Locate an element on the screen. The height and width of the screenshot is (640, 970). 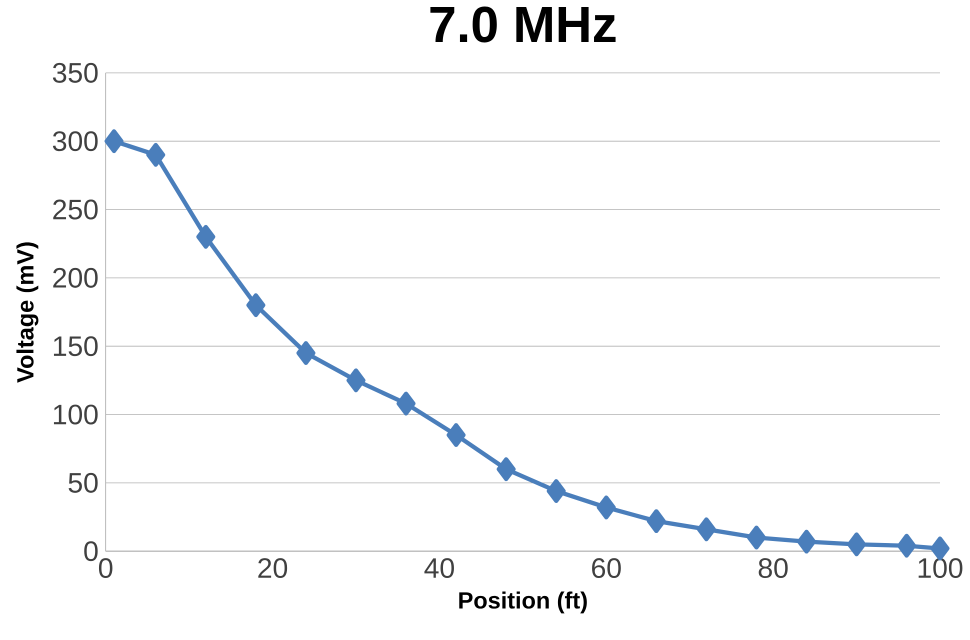
y-tick-label: 50 is located at coordinates (83, 482).